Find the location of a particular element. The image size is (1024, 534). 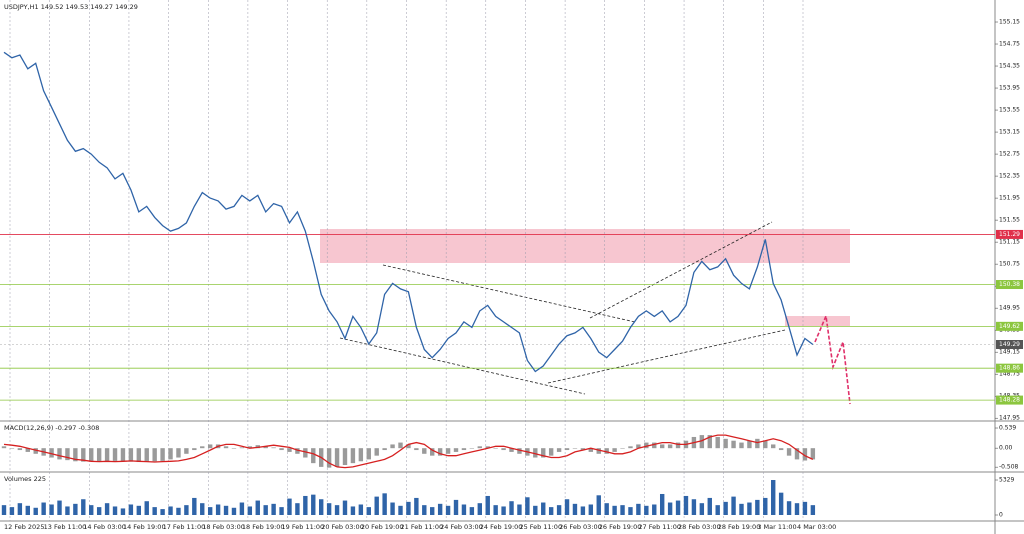

level-tag is located at coordinates (1009, 326).